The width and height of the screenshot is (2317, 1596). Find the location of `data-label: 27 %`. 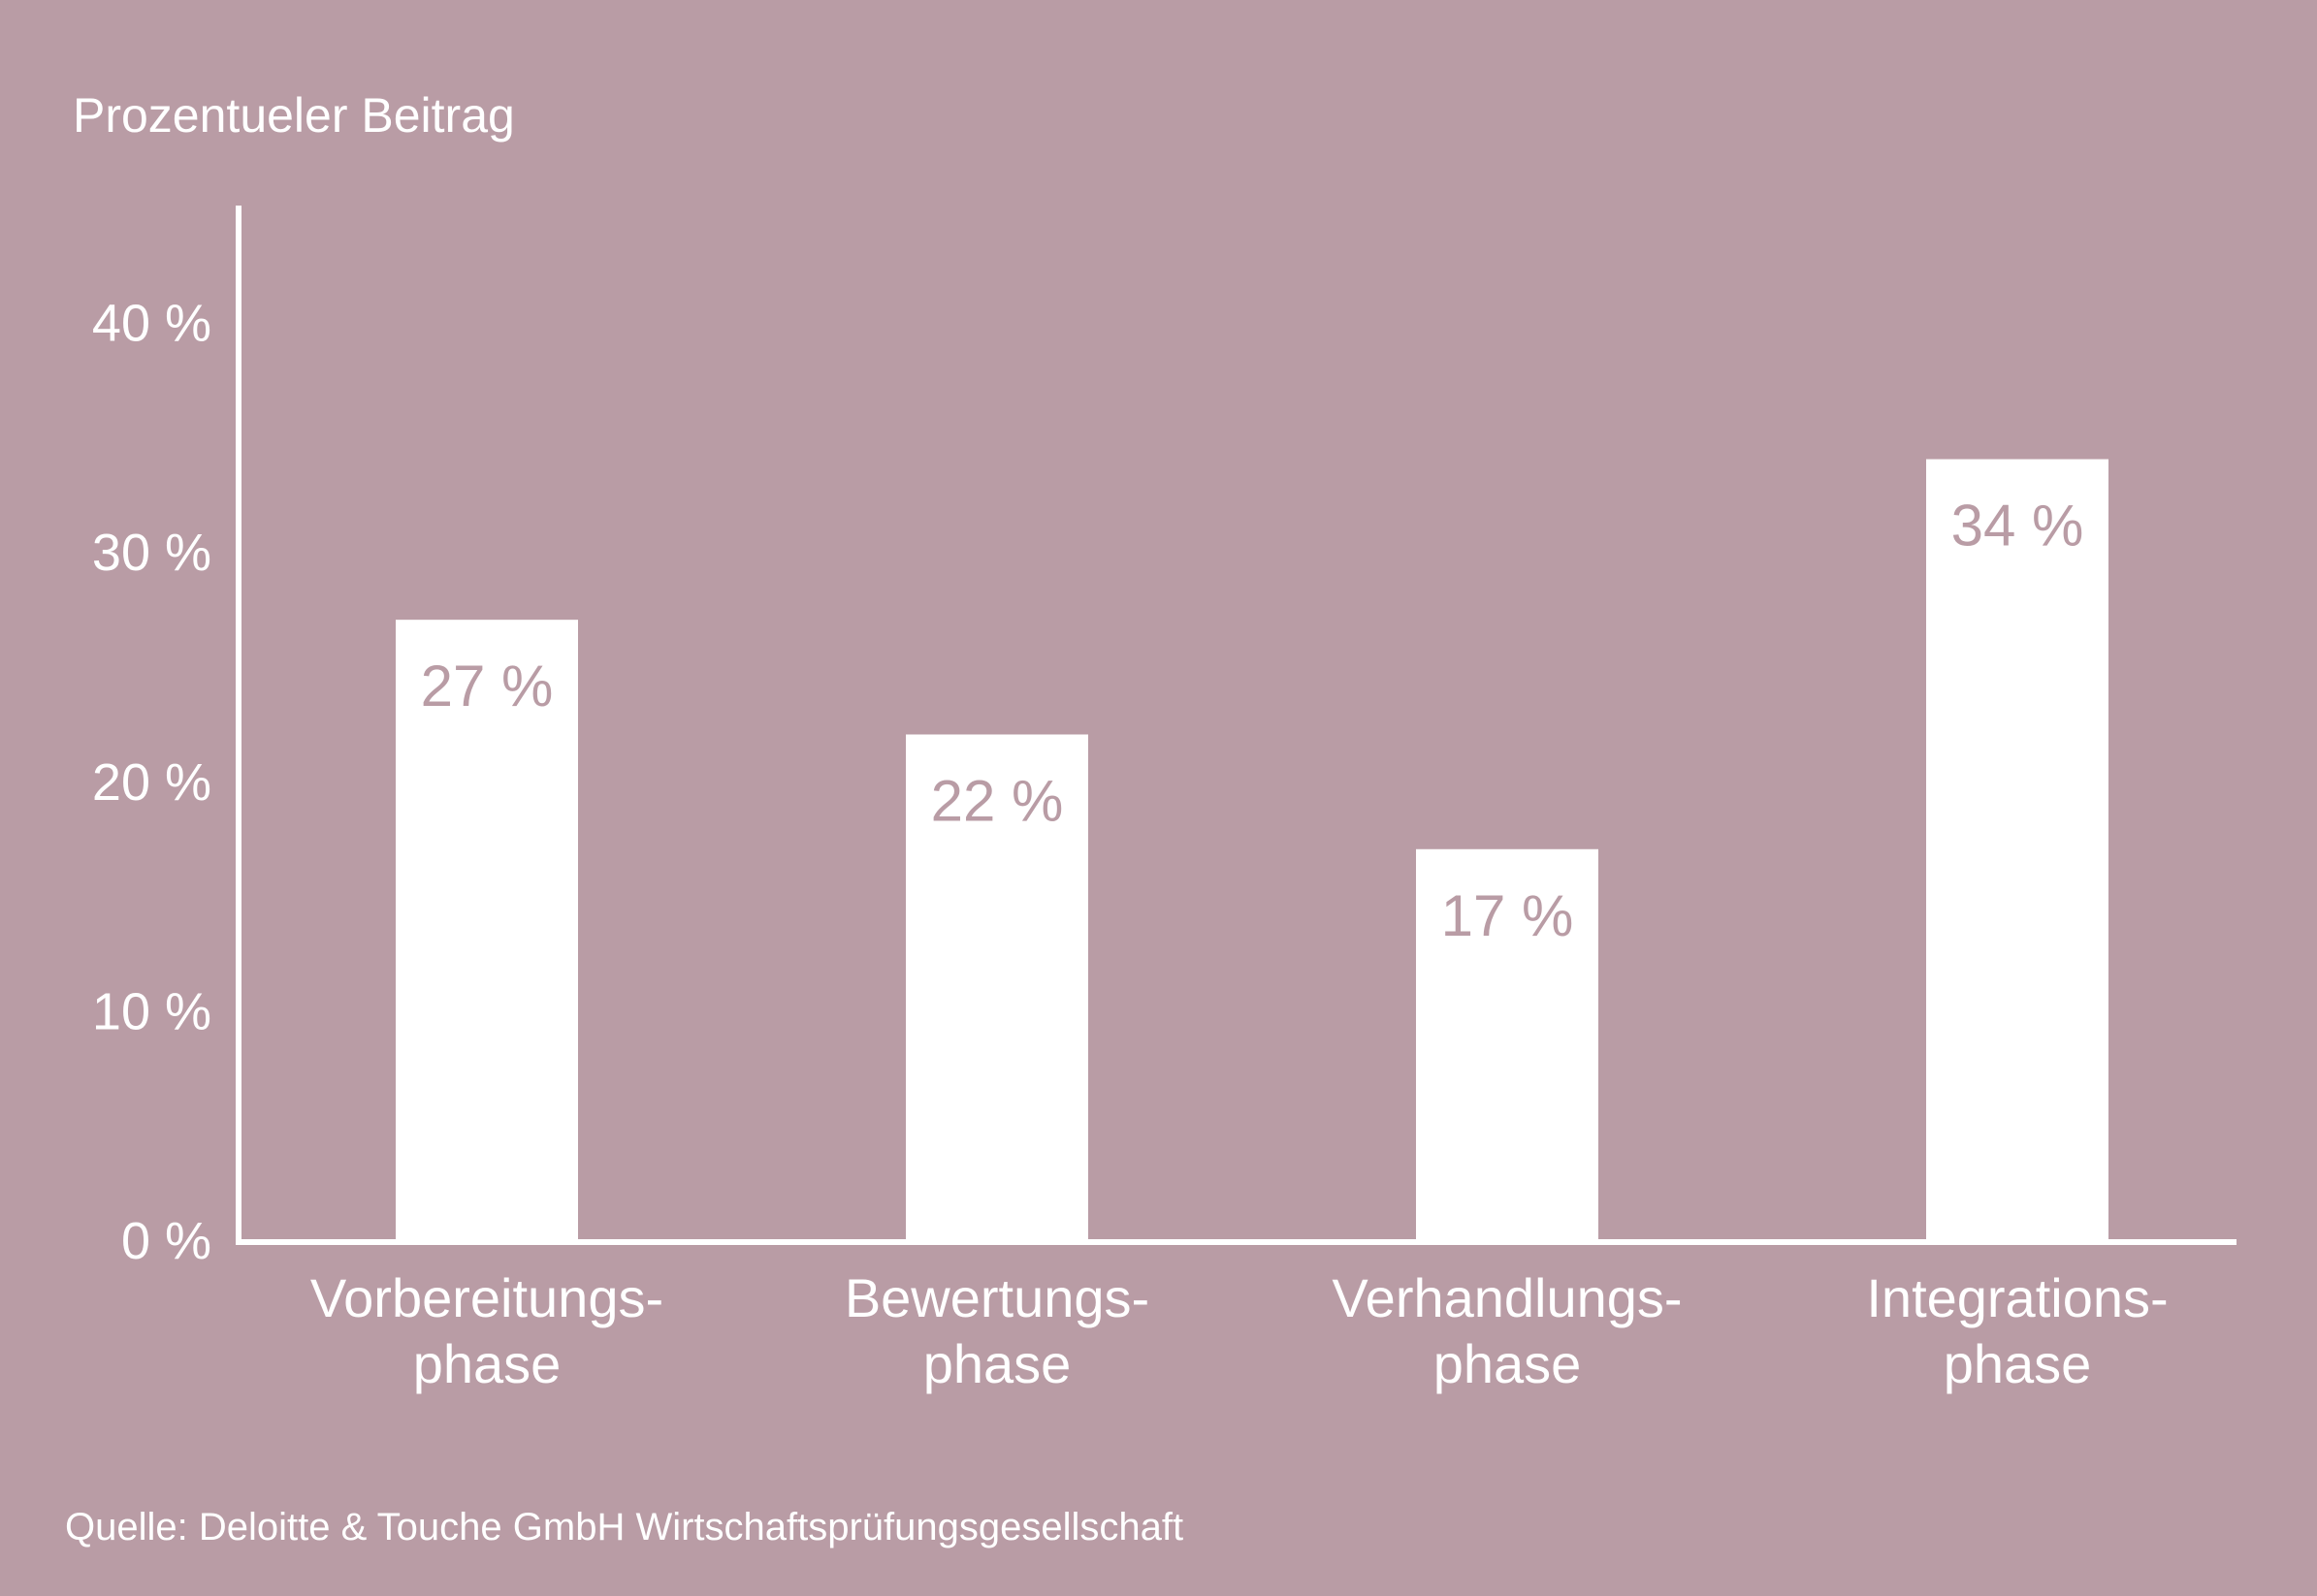

data-label: 27 % is located at coordinates (487, 686).